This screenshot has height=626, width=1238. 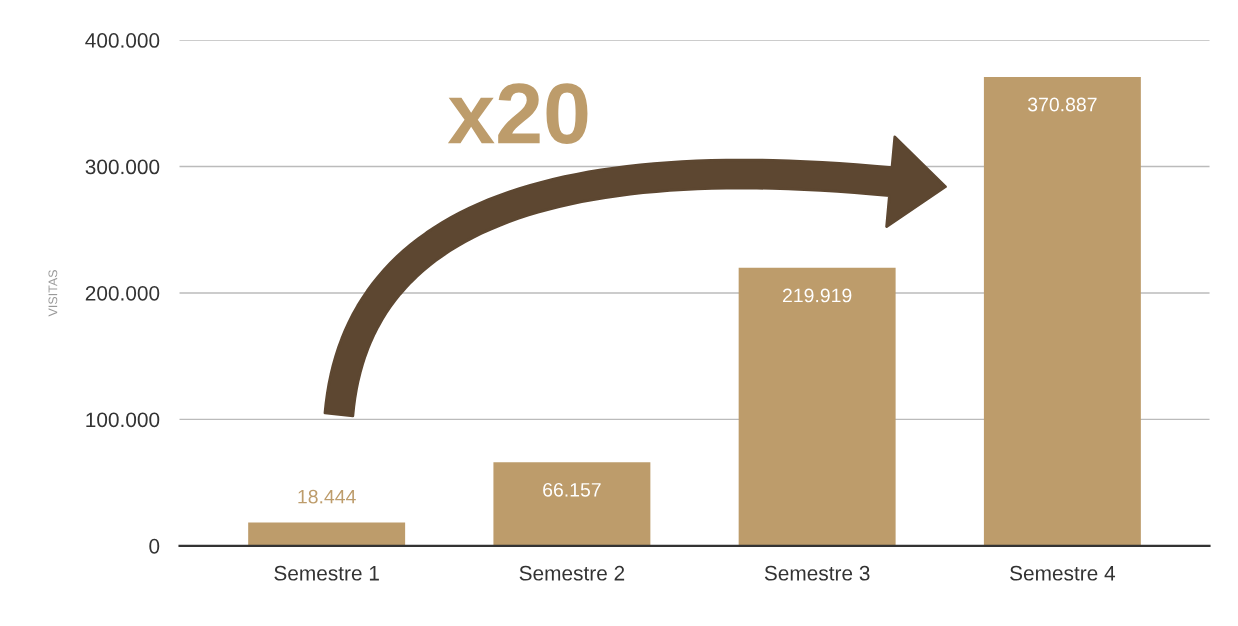 I want to click on data-label: 219.919, so click(x=817, y=295).